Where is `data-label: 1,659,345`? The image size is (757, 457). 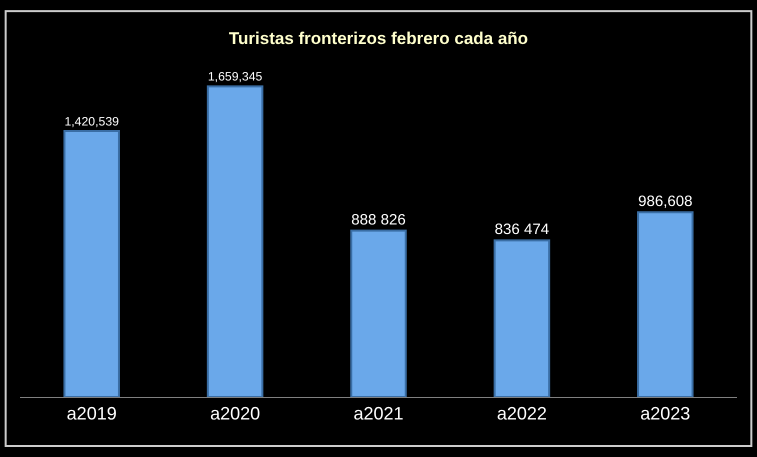
data-label: 1,659,345 is located at coordinates (235, 77).